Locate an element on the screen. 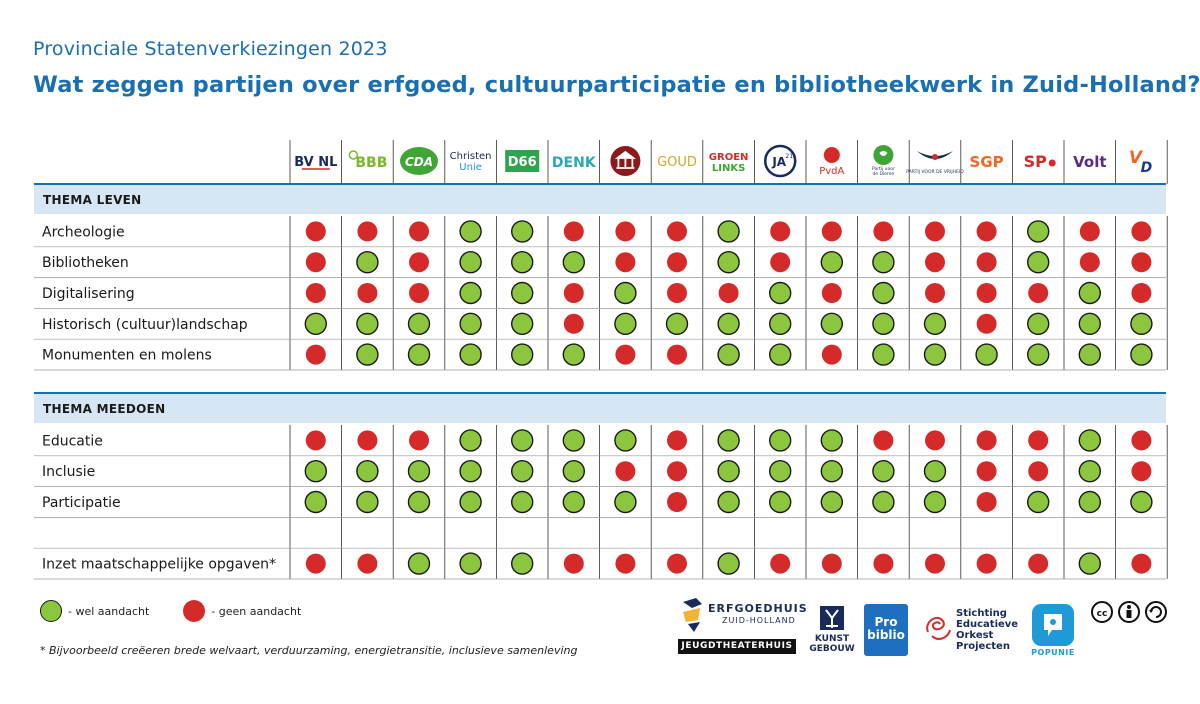 This screenshot has width=1200, height=704. row-label: Participatie is located at coordinates (81, 503).